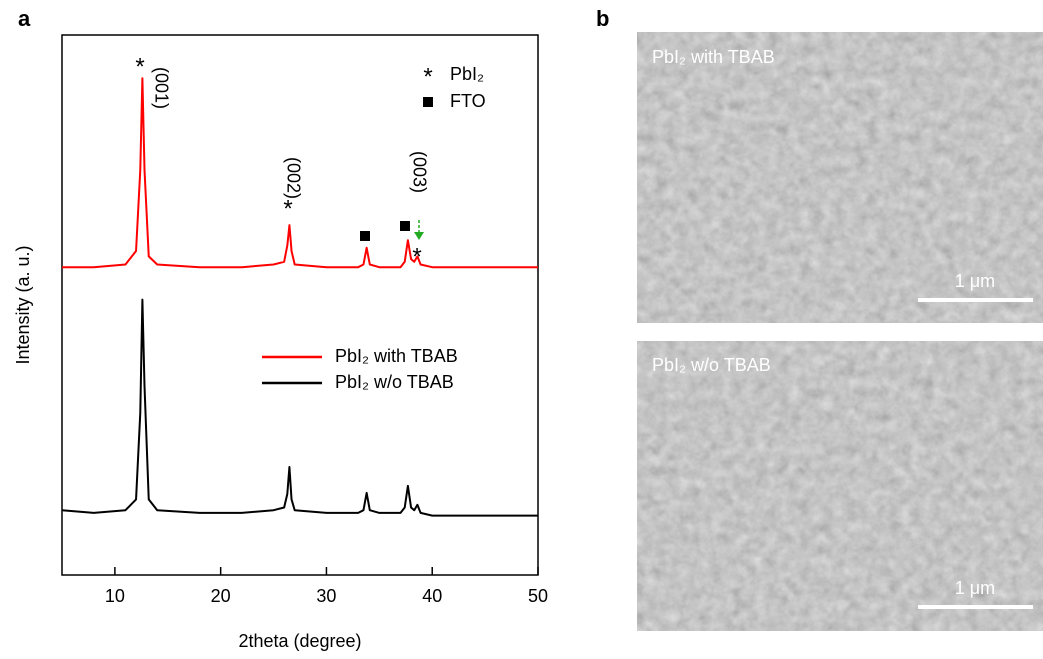 The width and height of the screenshot is (1043, 659). Describe the element at coordinates (115, 596) in the screenshot. I see `x-tick-label: 10` at that location.